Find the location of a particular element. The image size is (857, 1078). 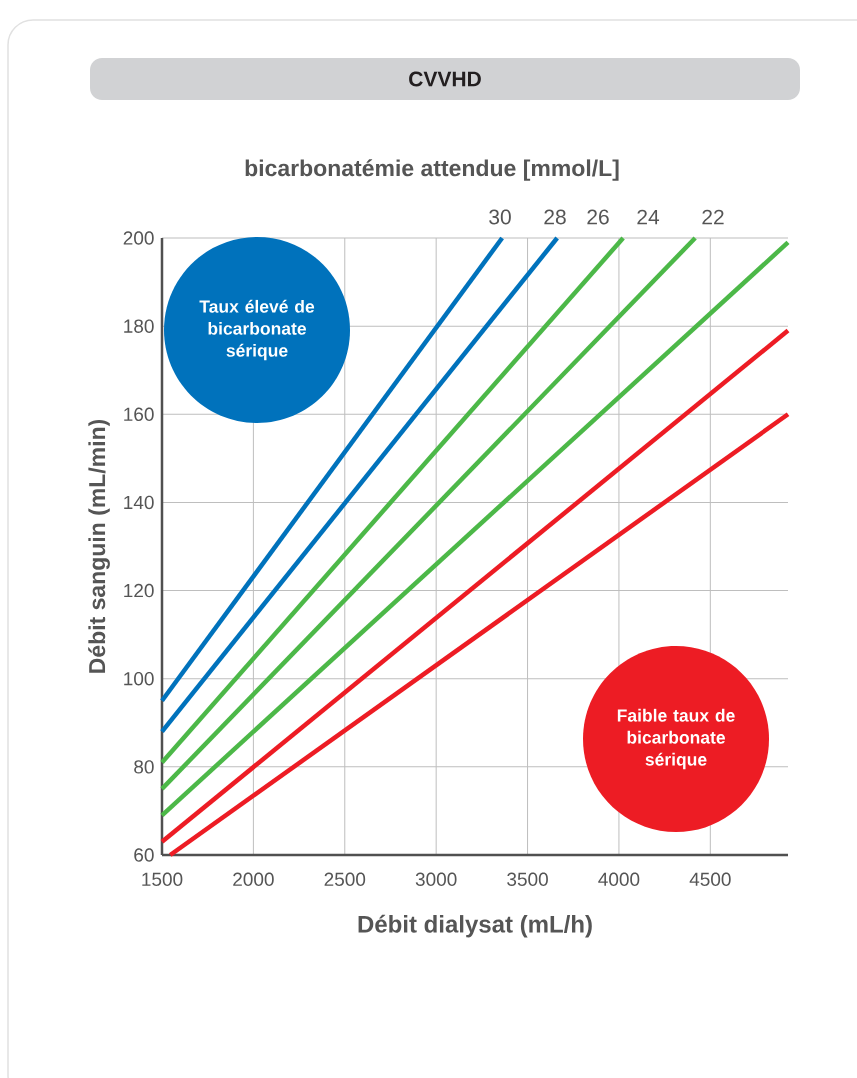

y-tick-label: 200 is located at coordinates (138, 238).